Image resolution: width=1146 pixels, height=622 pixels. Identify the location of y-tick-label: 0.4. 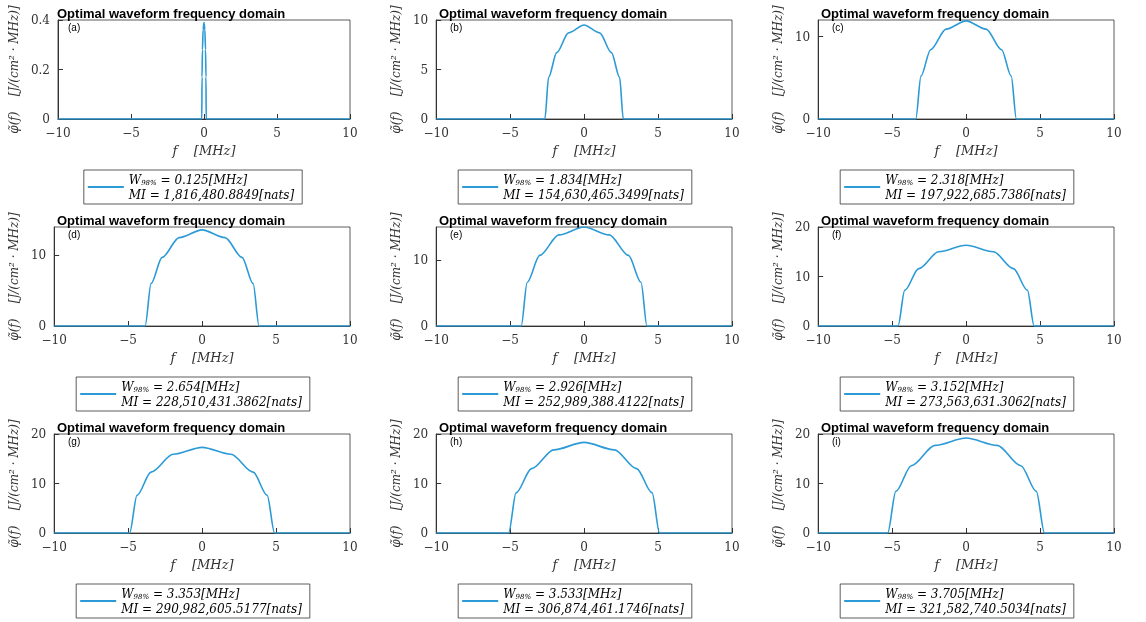
(40, 20).